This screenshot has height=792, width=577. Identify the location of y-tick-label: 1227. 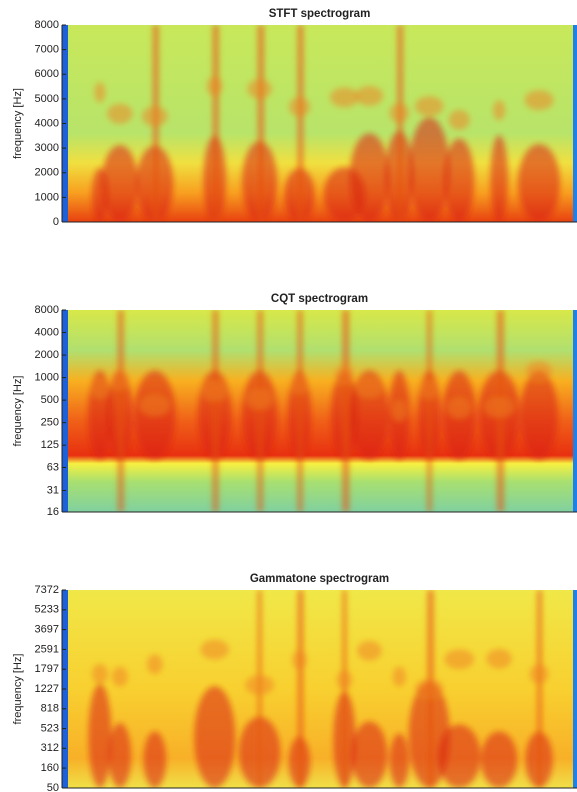
(47, 689).